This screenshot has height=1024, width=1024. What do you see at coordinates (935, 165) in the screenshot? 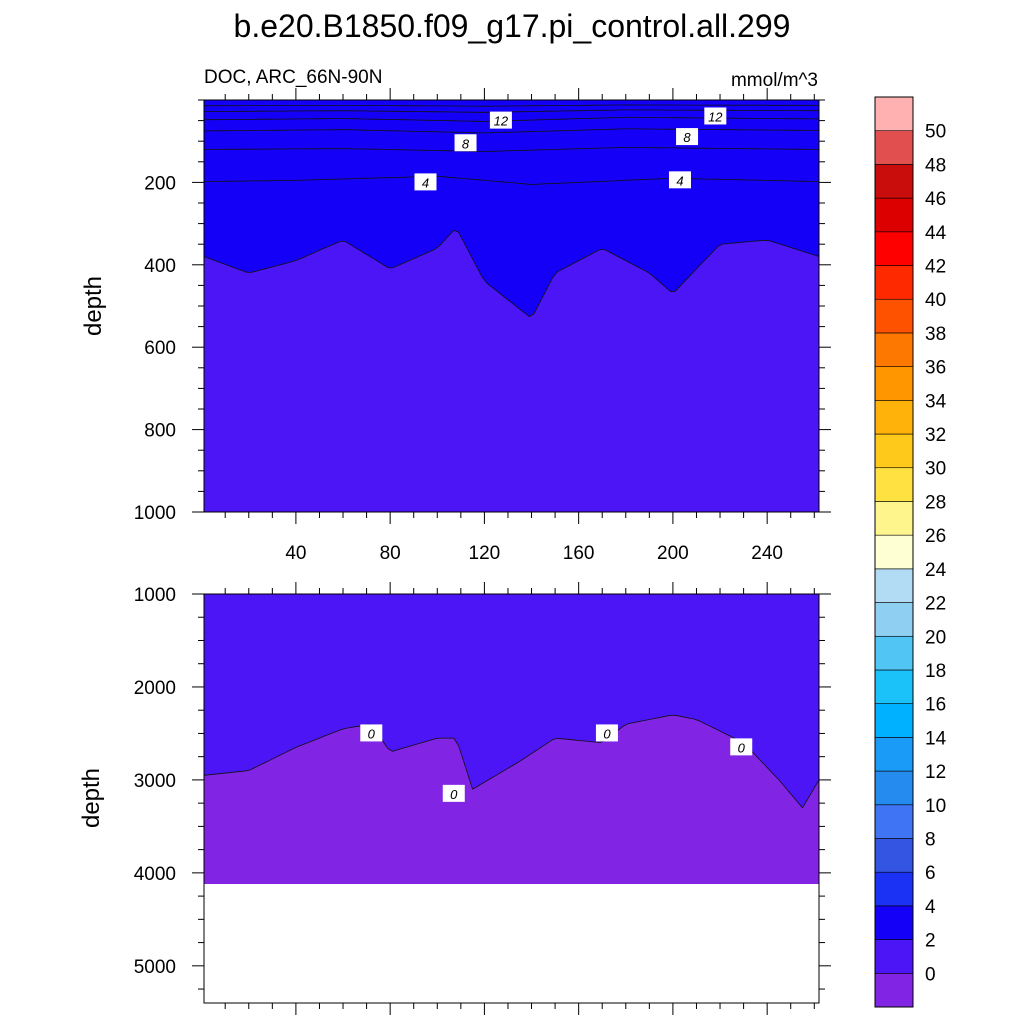
I see `colorbar-label-48: 48` at bounding box center [935, 165].